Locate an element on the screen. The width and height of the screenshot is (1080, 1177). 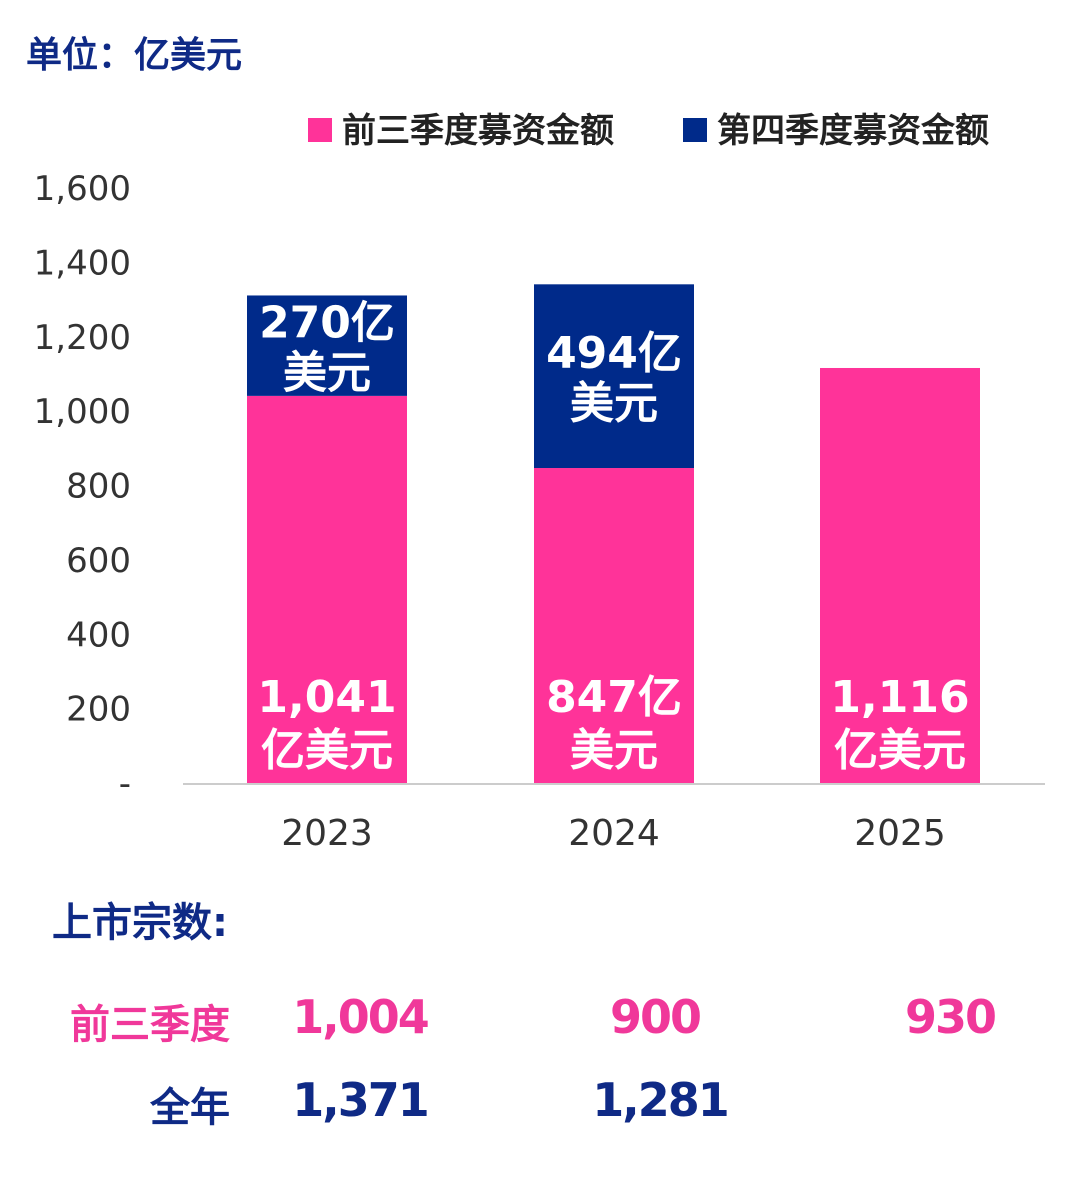
data-label-2023-fourth-quarter-line1: 270亿 is located at coordinates (327, 323).